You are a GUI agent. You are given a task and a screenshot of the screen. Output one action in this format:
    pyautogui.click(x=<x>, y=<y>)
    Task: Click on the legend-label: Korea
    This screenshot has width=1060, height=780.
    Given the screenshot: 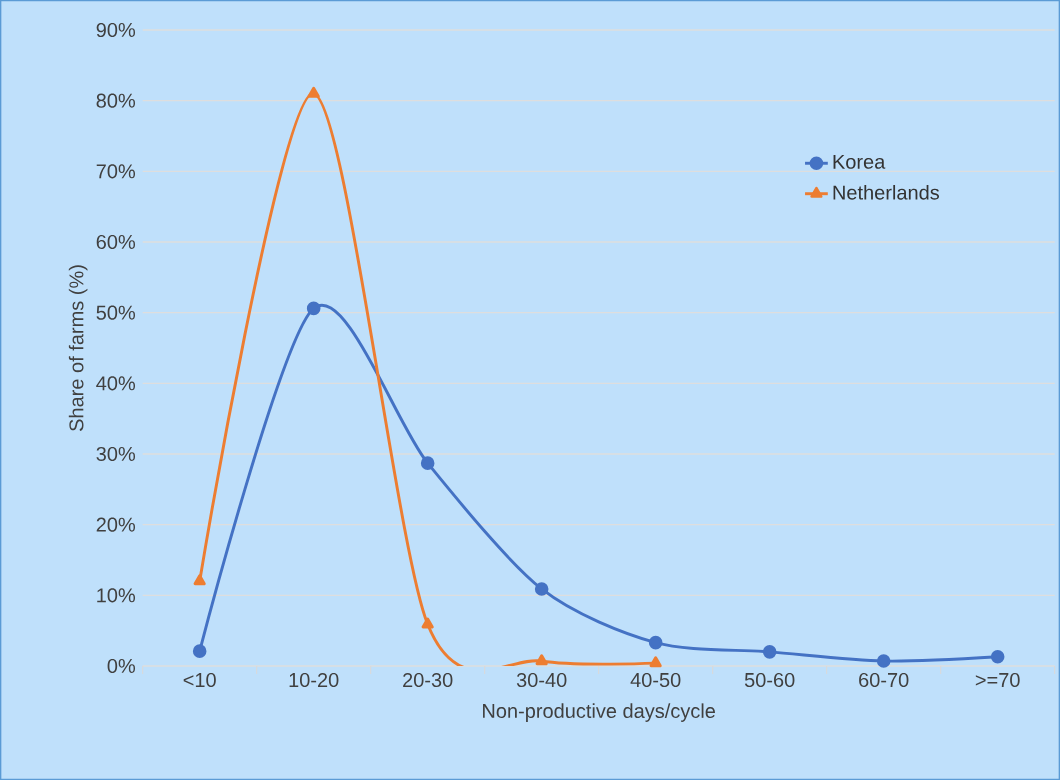 What is the action you would take?
    pyautogui.click(x=859, y=161)
    